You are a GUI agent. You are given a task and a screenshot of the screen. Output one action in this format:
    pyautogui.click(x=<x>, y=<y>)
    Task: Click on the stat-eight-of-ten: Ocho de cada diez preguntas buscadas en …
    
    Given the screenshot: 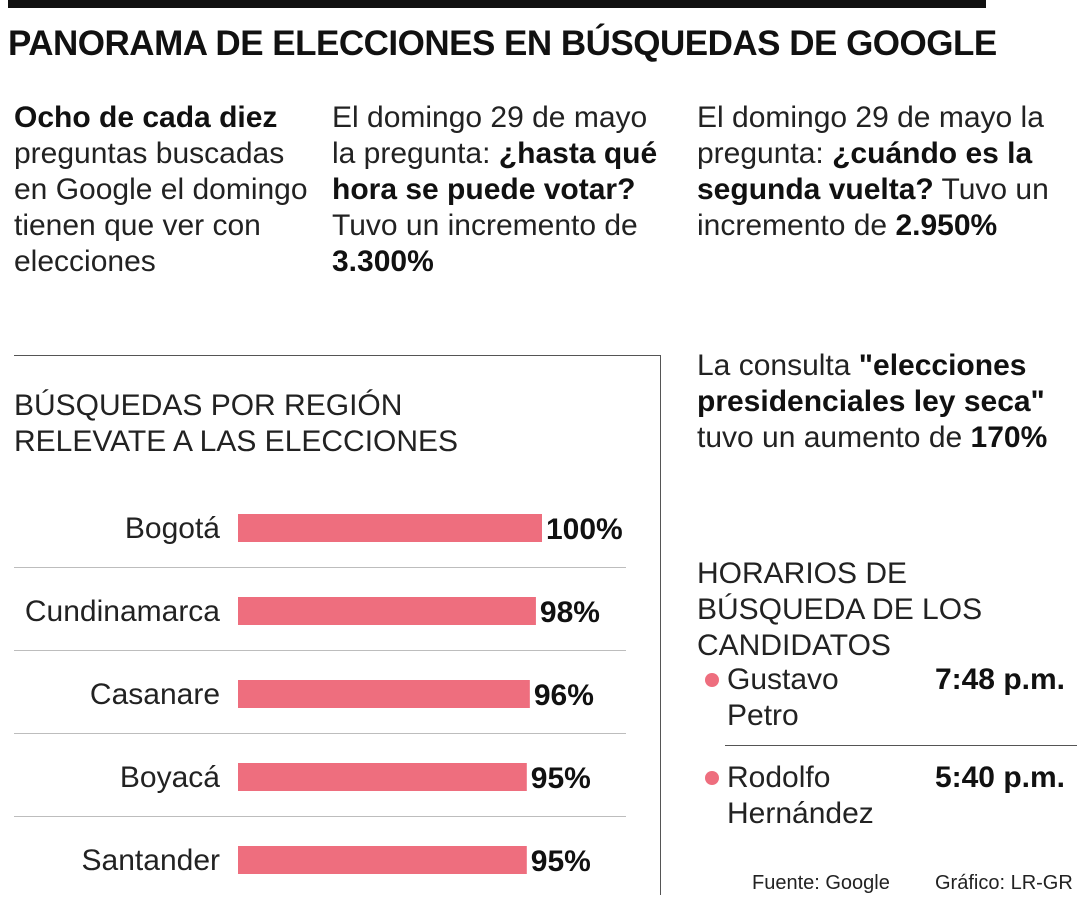 What is the action you would take?
    pyautogui.click(x=164, y=190)
    